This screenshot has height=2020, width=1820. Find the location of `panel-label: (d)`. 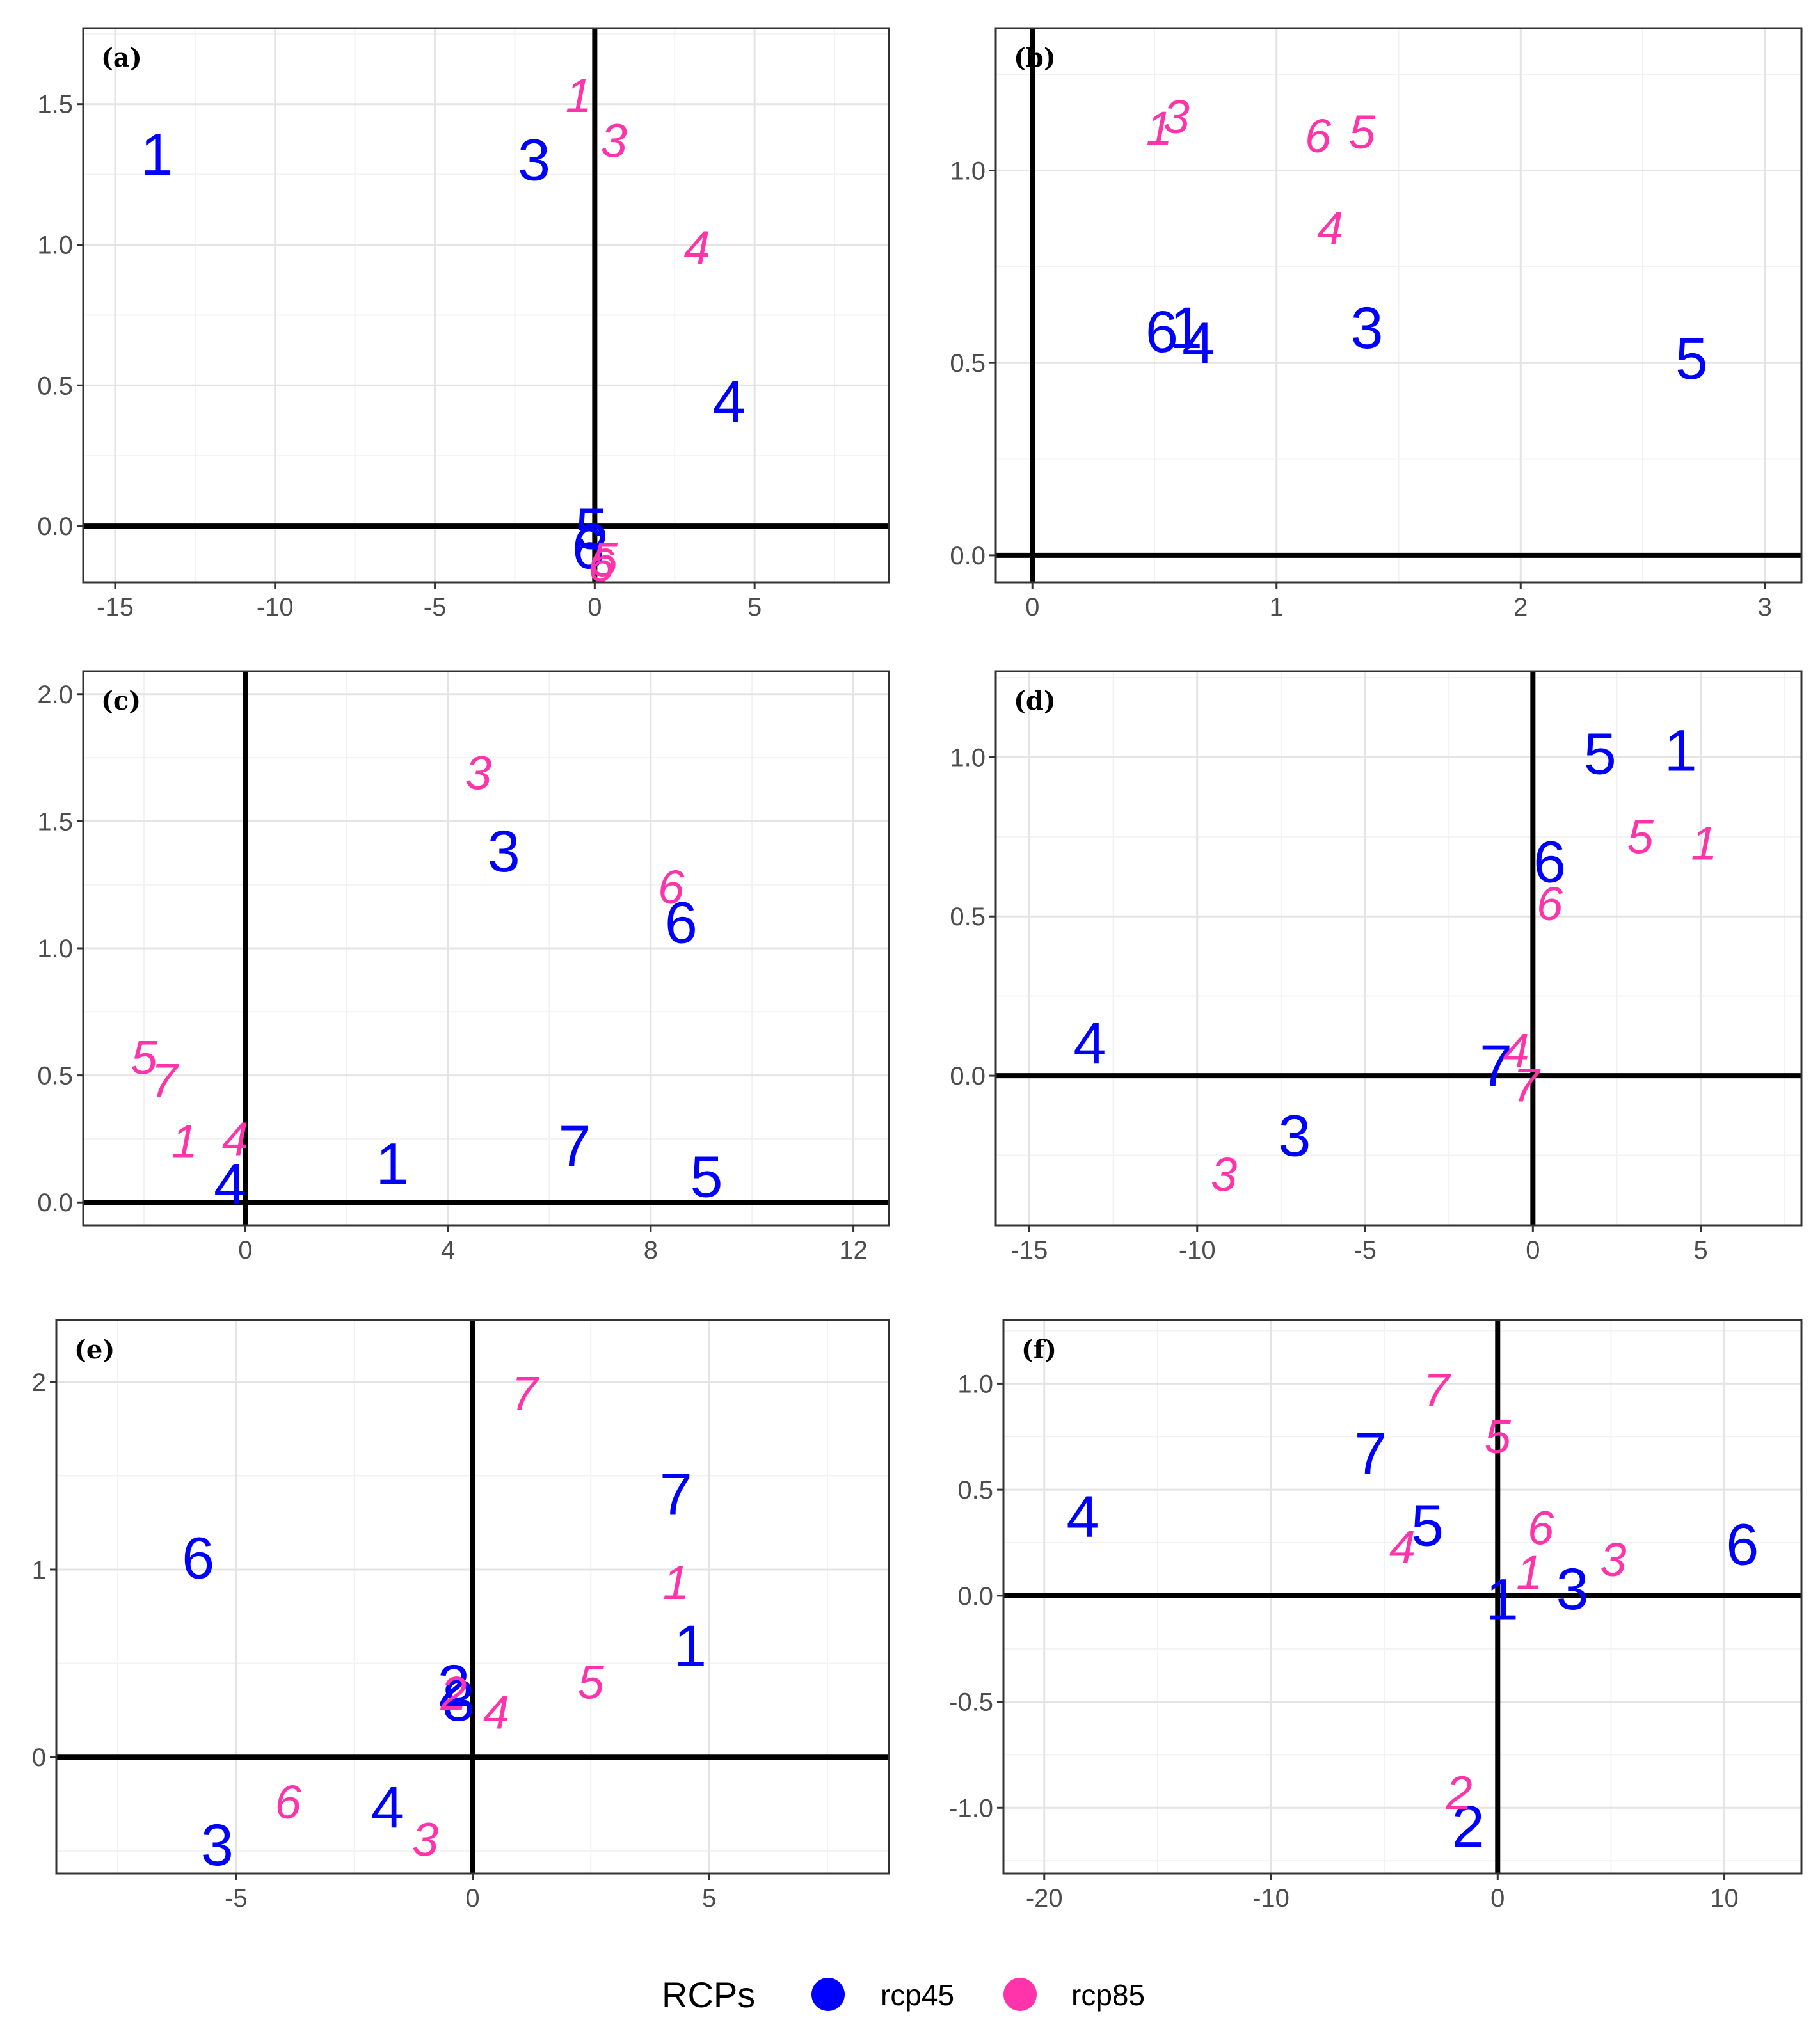

panel-label: (d) is located at coordinates (1035, 701).